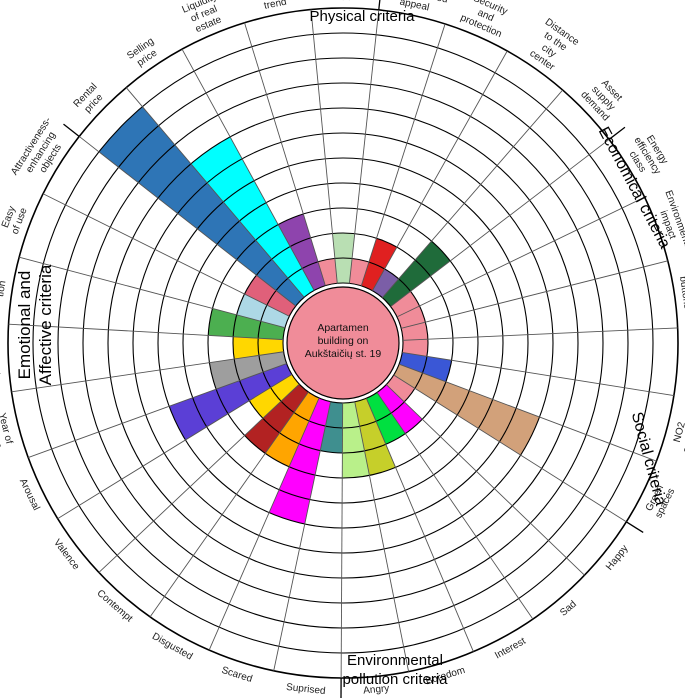 This screenshot has height=698, width=685. I want to click on group-title: Physical criteria, so click(362, 16).